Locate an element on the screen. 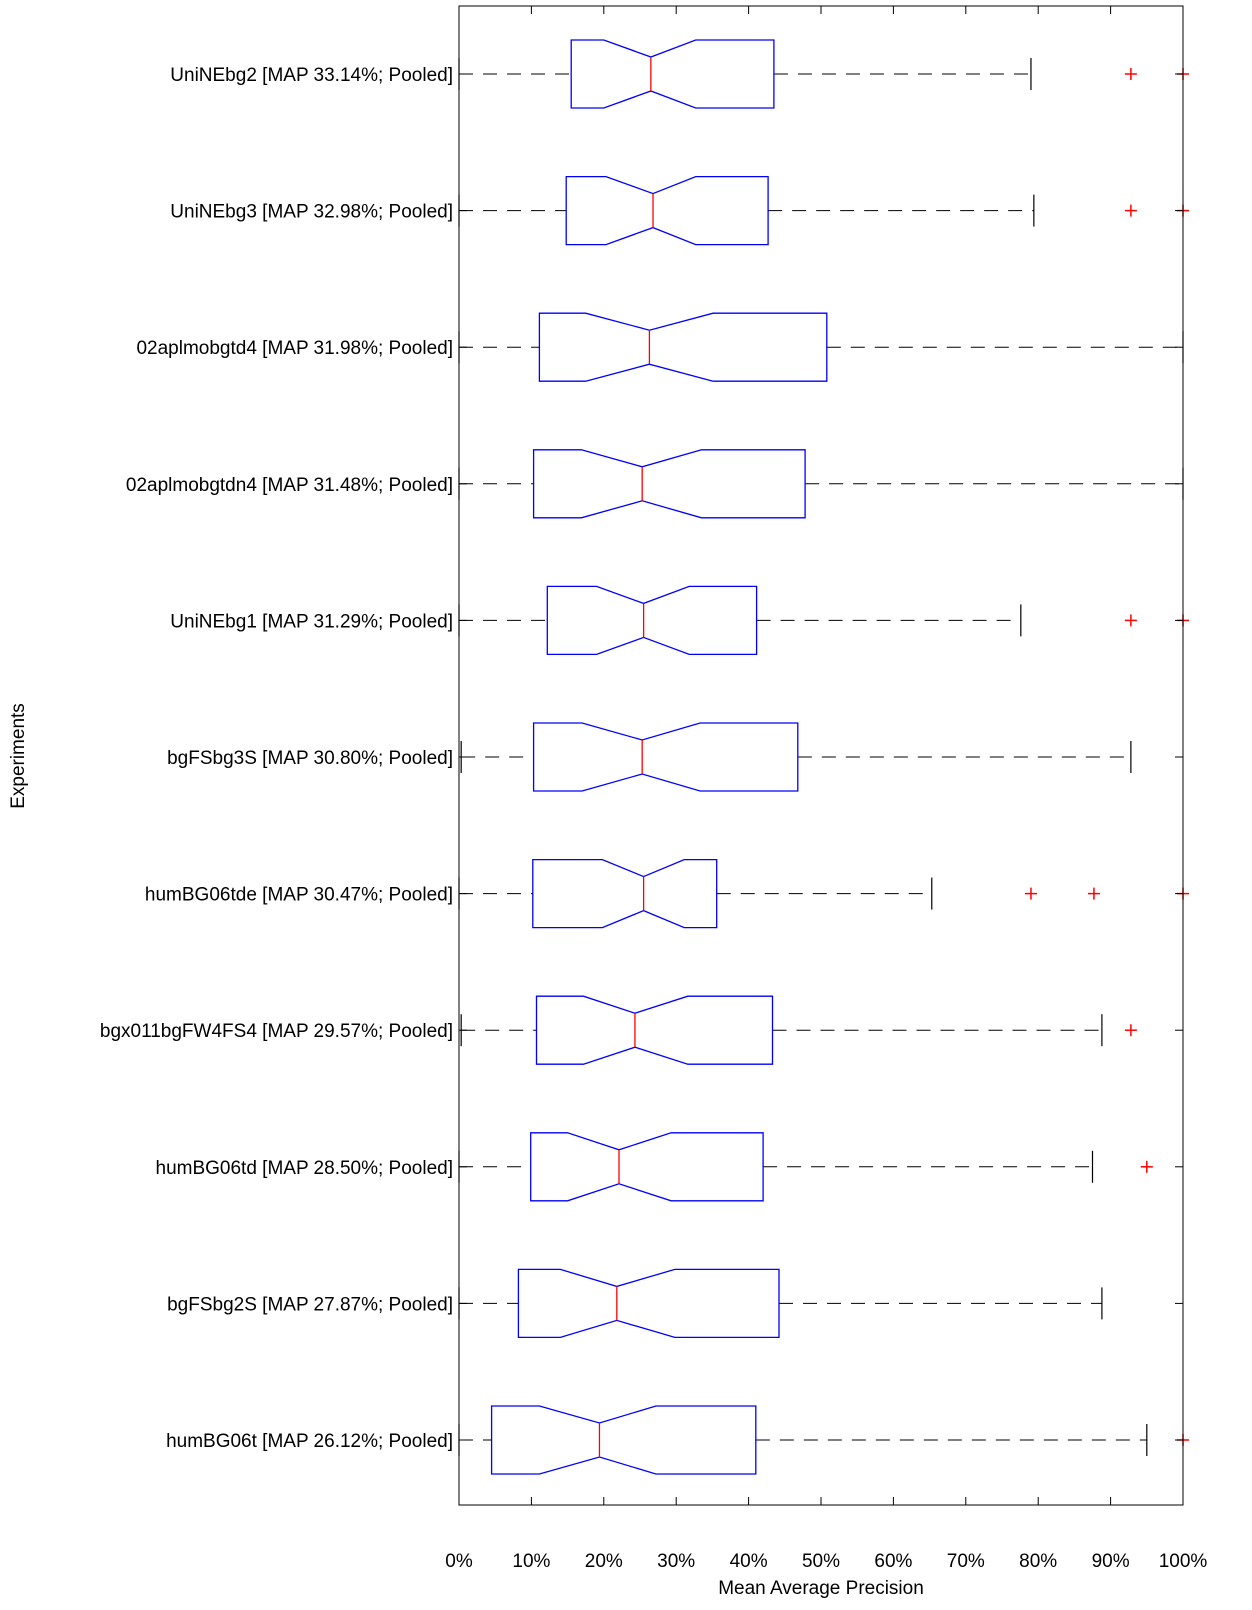 The height and width of the screenshot is (1610, 1252). x-tick-label: 0% is located at coordinates (459, 1561).